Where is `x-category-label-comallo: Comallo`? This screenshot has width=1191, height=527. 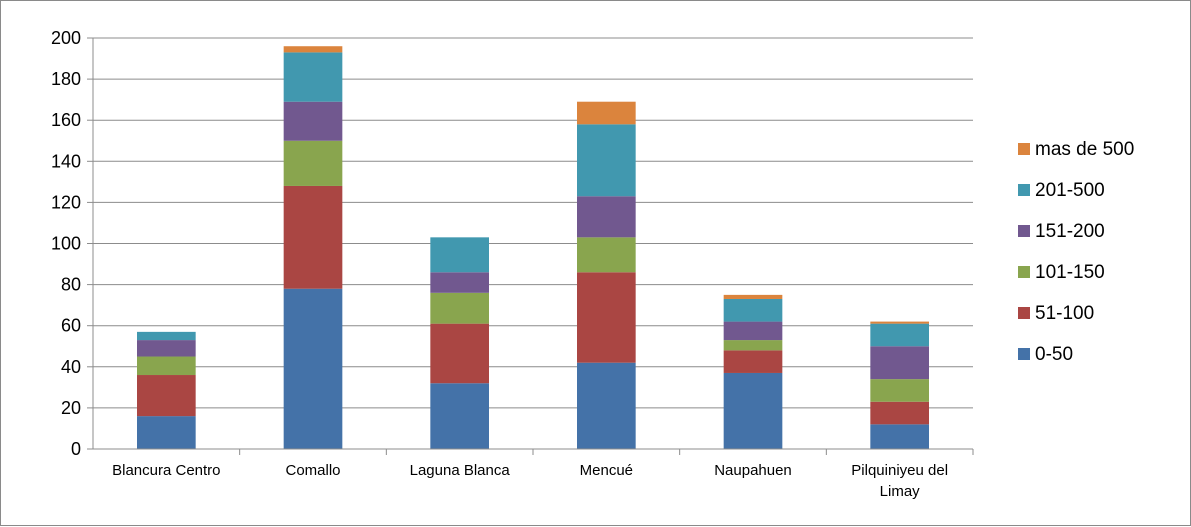 x-category-label-comallo: Comallo is located at coordinates (312, 470).